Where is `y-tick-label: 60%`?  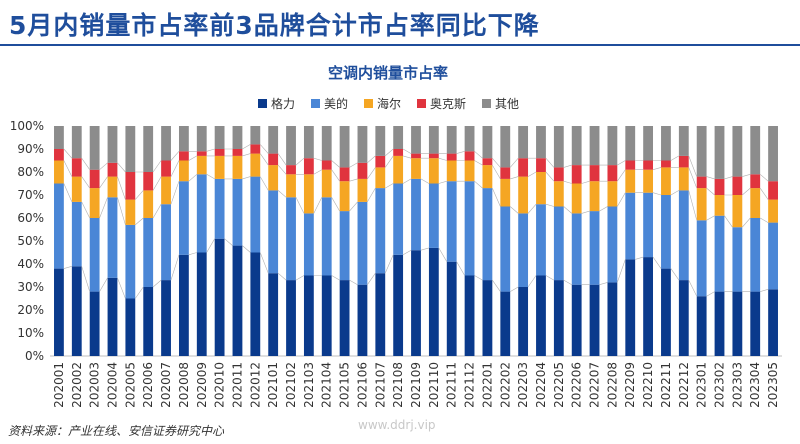
y-tick-label: 60% is located at coordinates (30, 218).